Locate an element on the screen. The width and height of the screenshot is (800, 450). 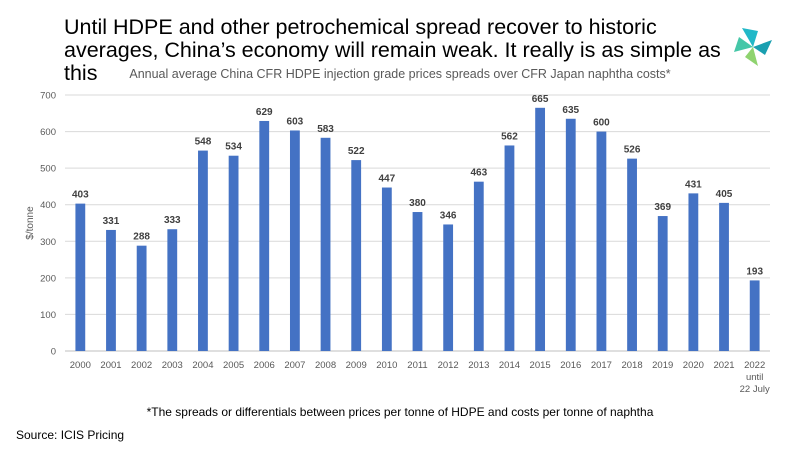
y-tick-label: 0 is located at coordinates (53, 352).